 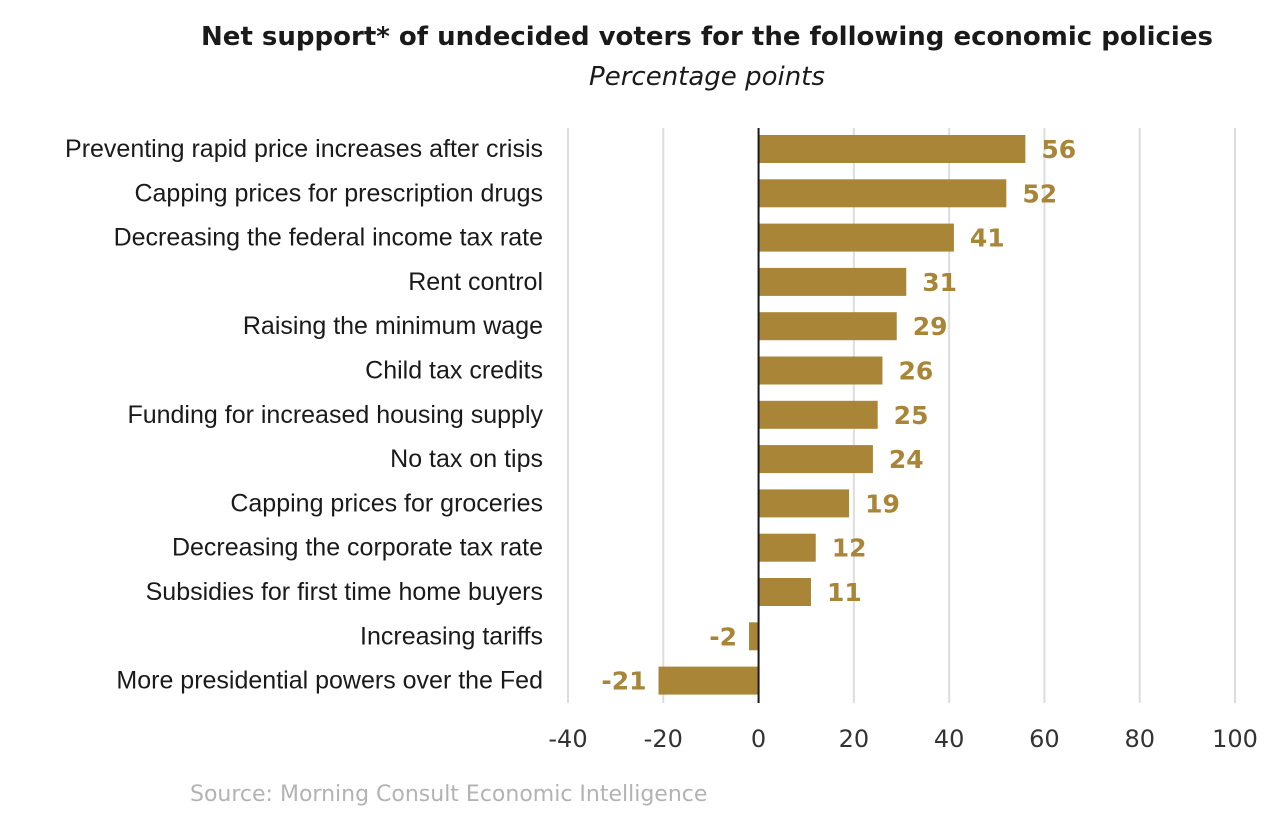 I want to click on value-label: 29, so click(x=930, y=326).